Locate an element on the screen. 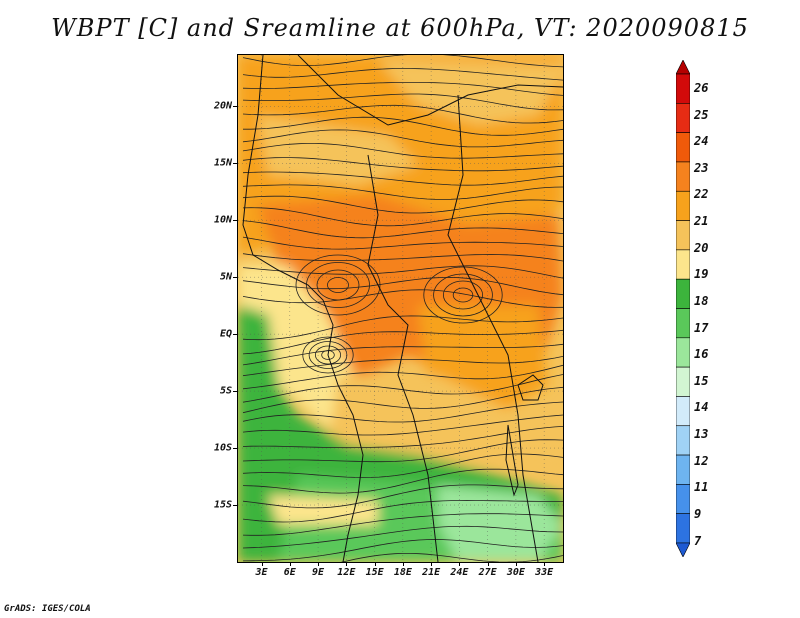 This screenshot has height=618, width=800. border-central is located at coordinates (403, 358).